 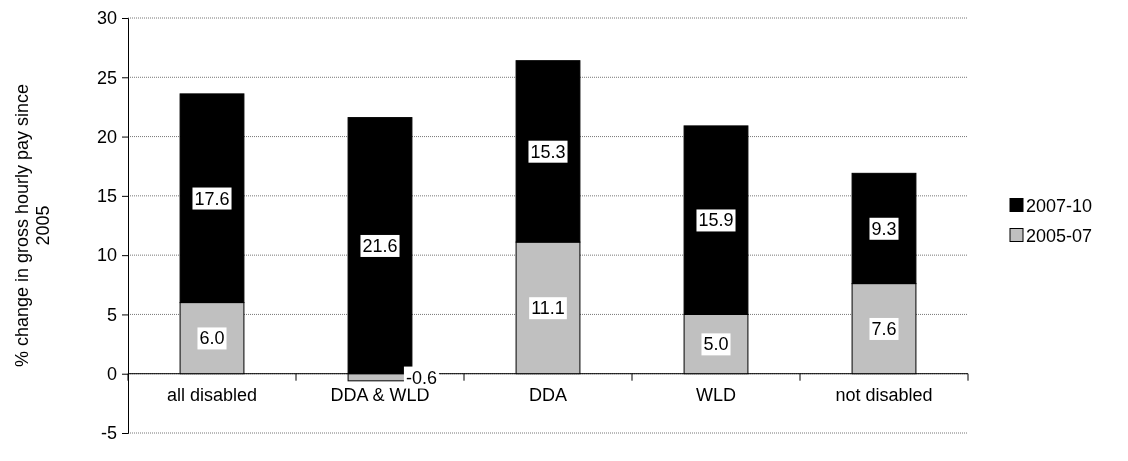 I want to click on y-tick-label: 20, so click(x=106, y=136).